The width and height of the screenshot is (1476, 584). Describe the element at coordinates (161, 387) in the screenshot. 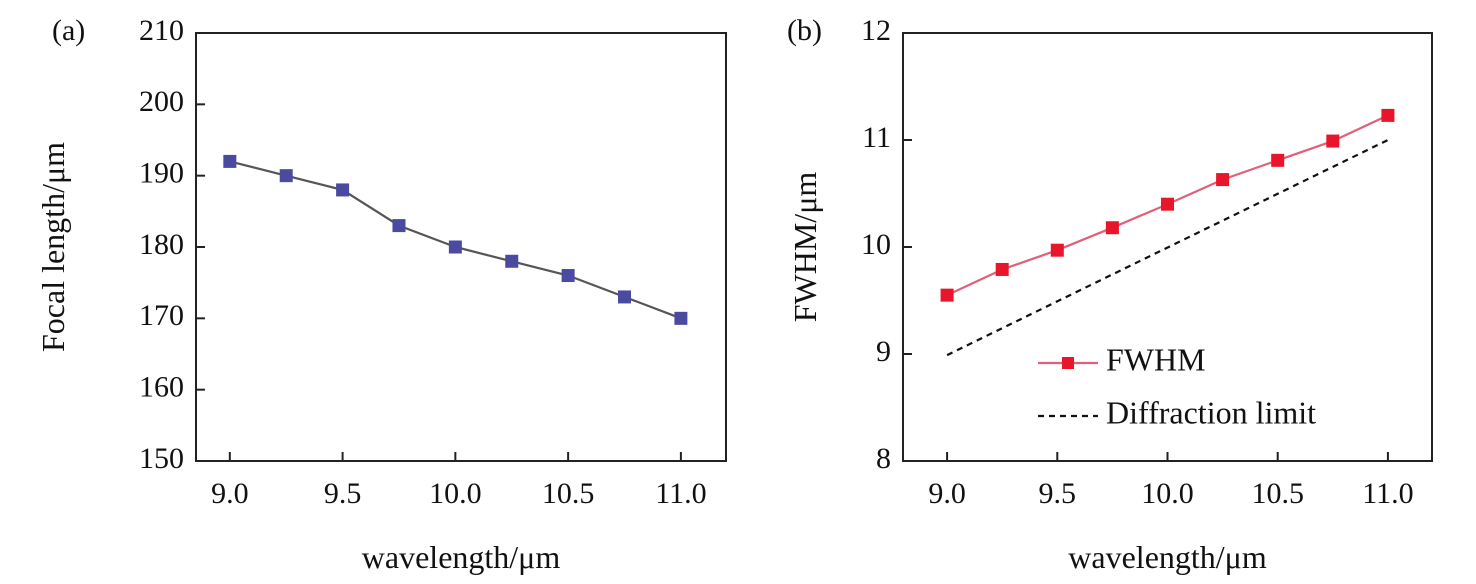

I see `chart-0-y-tick-label: 160` at that location.